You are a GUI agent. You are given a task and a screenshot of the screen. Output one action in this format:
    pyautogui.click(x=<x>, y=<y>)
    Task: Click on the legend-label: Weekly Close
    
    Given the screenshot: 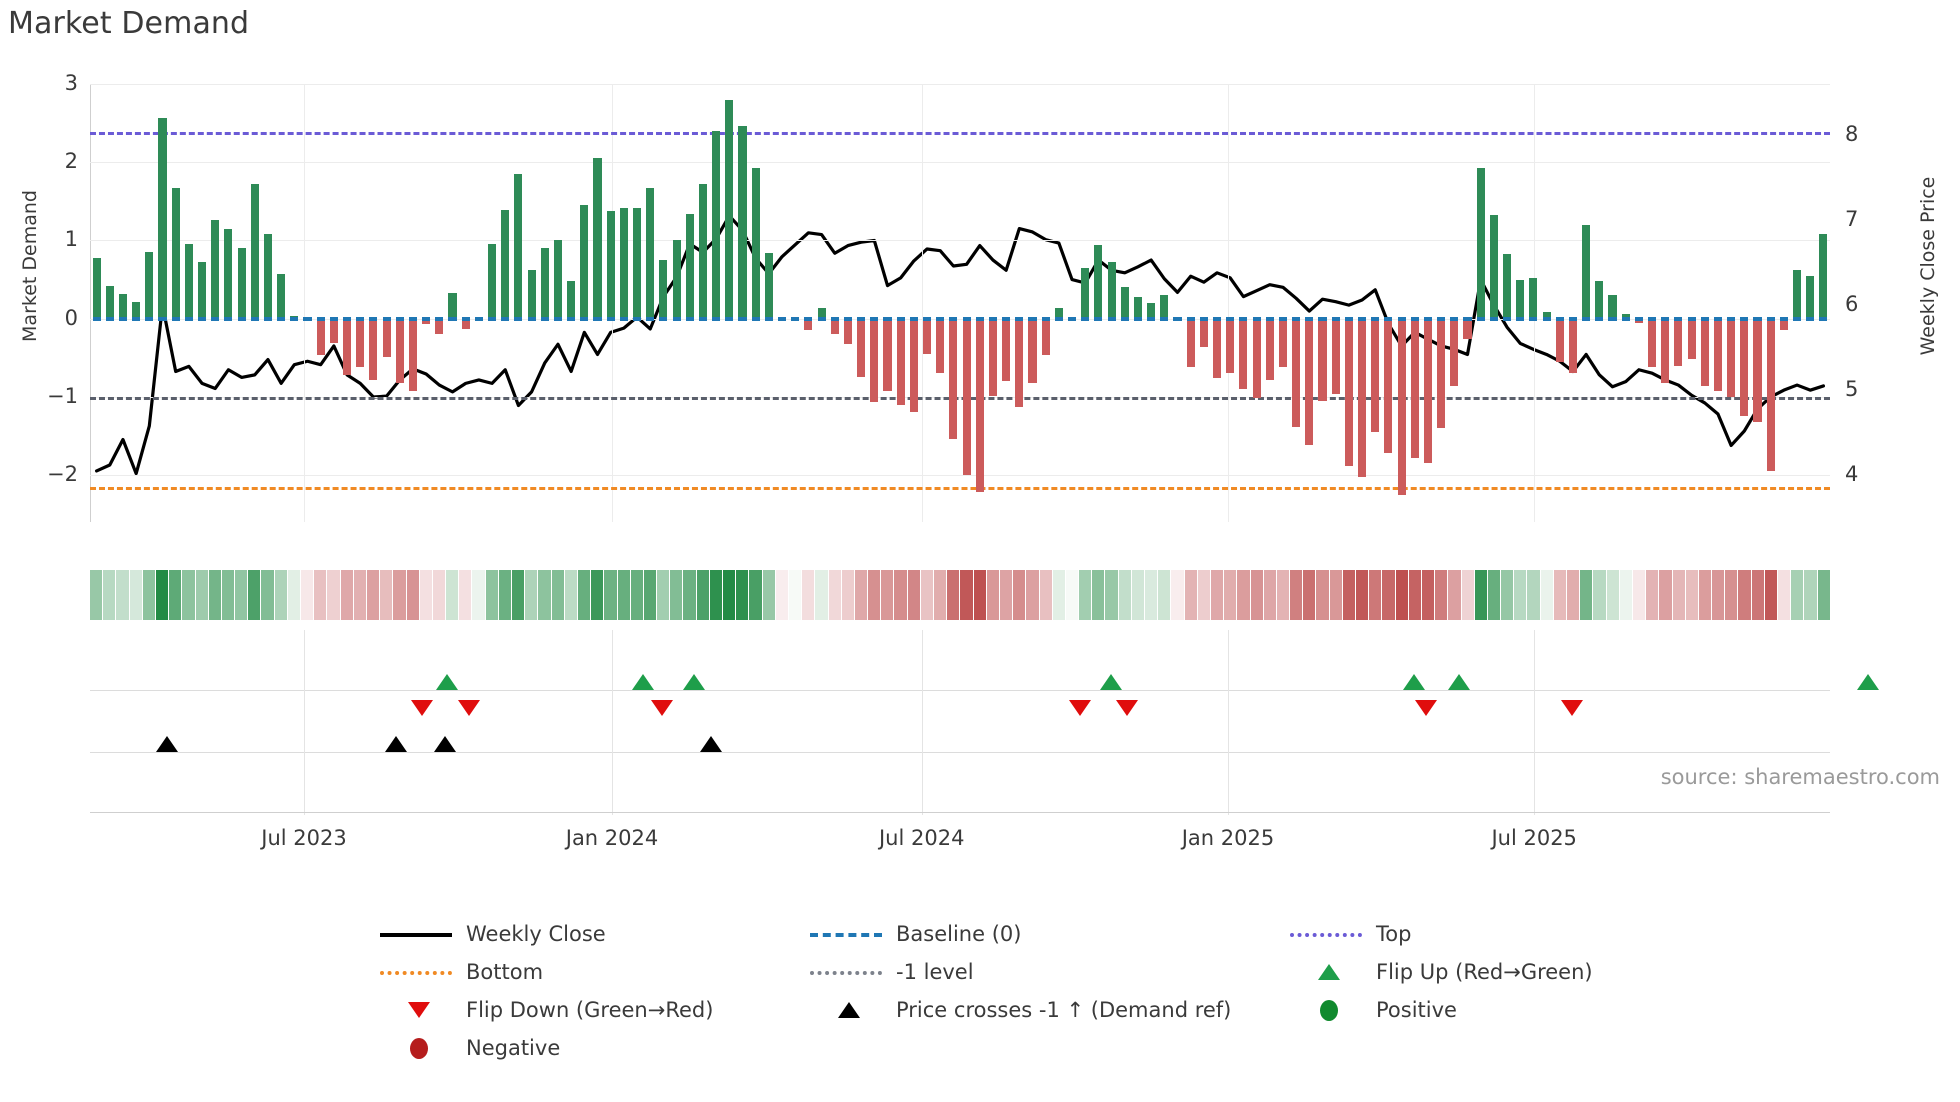 What is the action you would take?
    pyautogui.click(x=536, y=934)
    